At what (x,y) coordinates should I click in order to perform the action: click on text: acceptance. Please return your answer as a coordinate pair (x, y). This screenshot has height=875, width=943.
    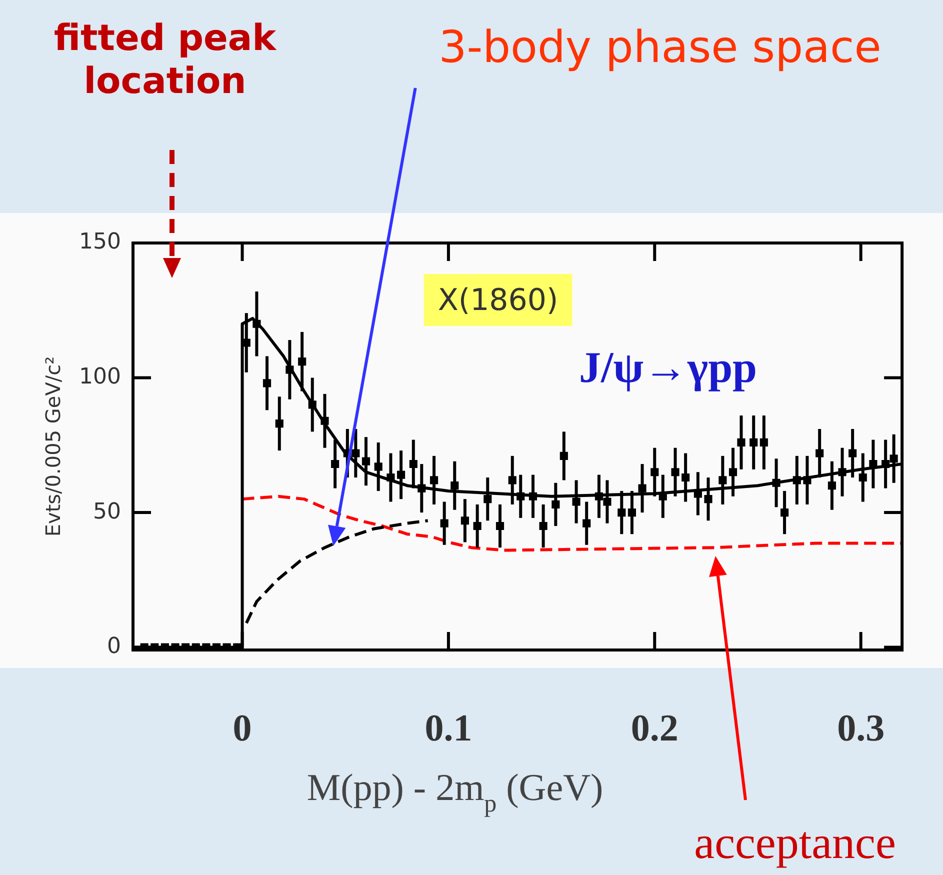
    Looking at the image, I should click on (795, 842).